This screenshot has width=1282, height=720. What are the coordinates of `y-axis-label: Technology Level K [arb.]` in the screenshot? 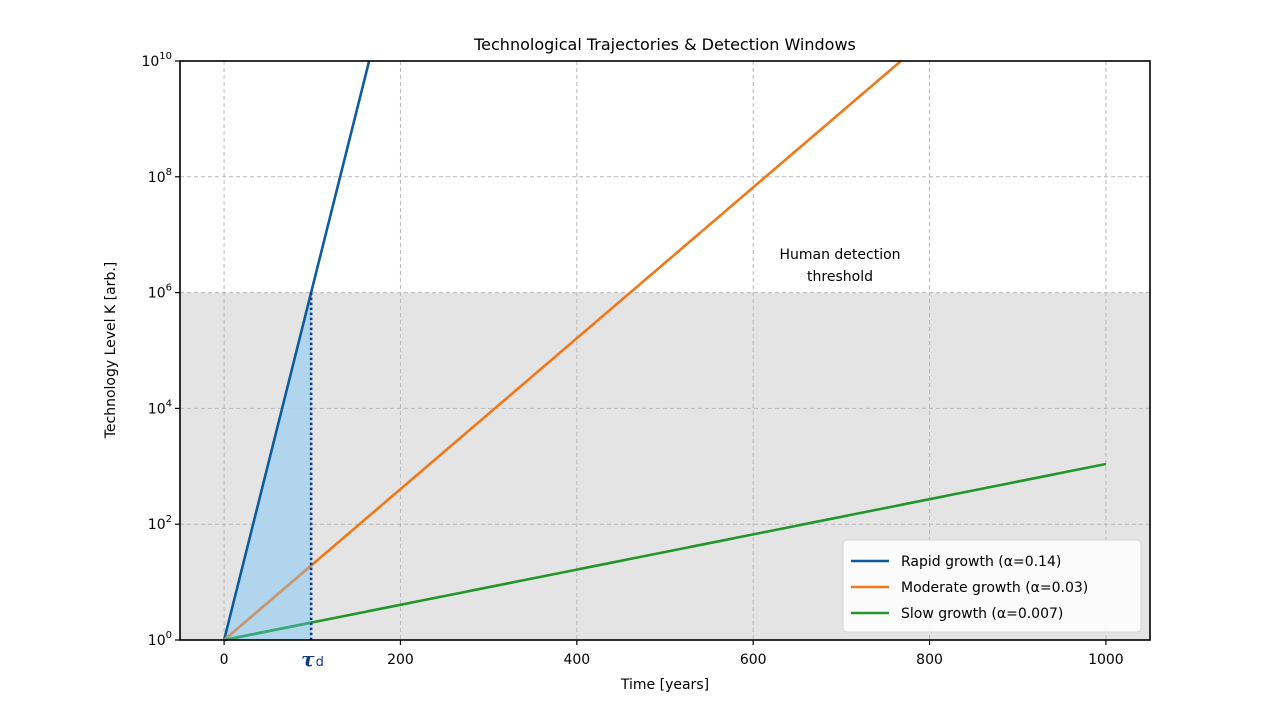 It's located at (111, 351).